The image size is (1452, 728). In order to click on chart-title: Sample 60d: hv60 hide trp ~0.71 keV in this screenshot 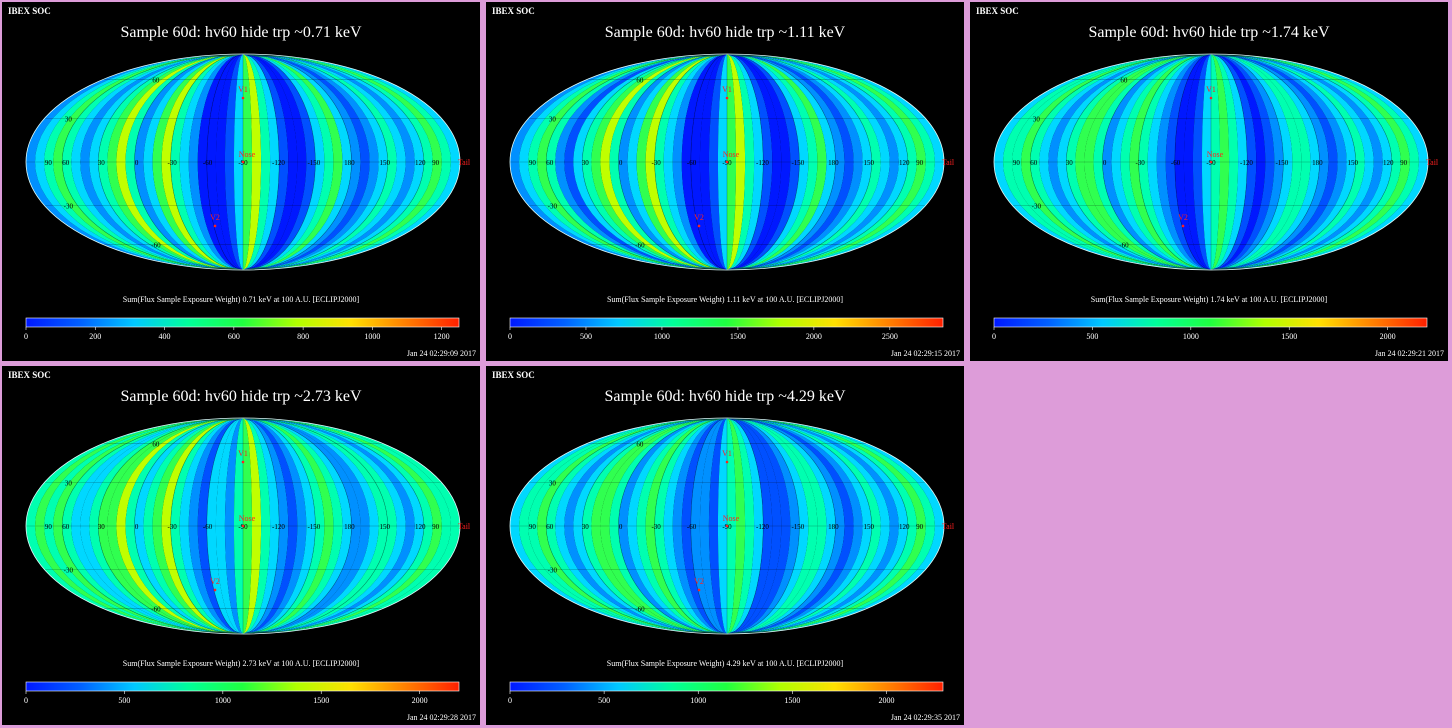, I will do `click(241, 32)`.